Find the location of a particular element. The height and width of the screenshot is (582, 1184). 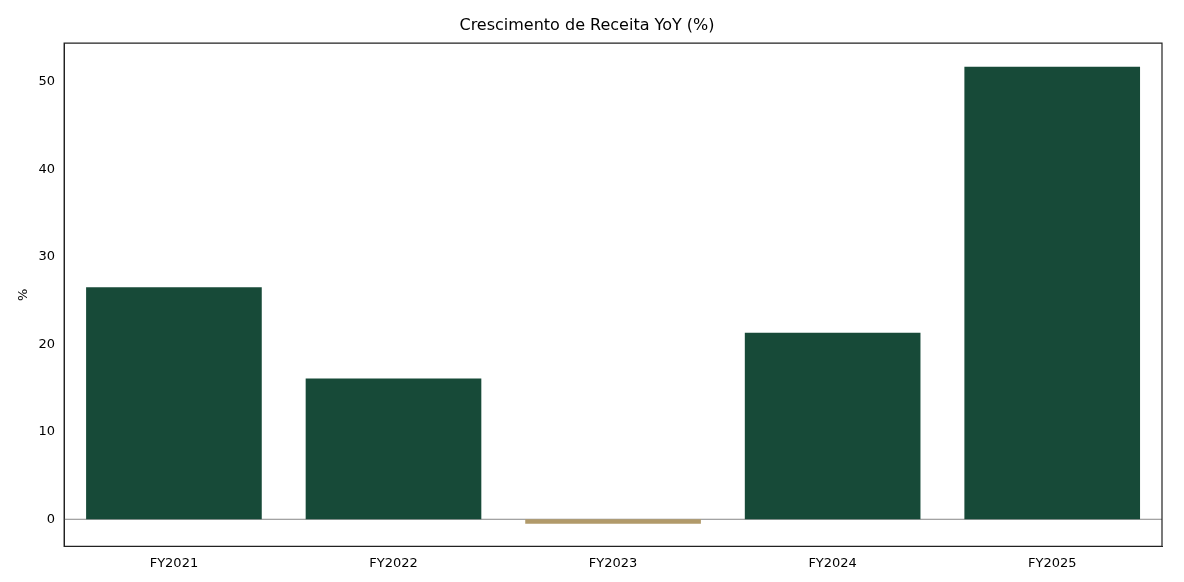

y-tick-label: 50 is located at coordinates (47, 81).